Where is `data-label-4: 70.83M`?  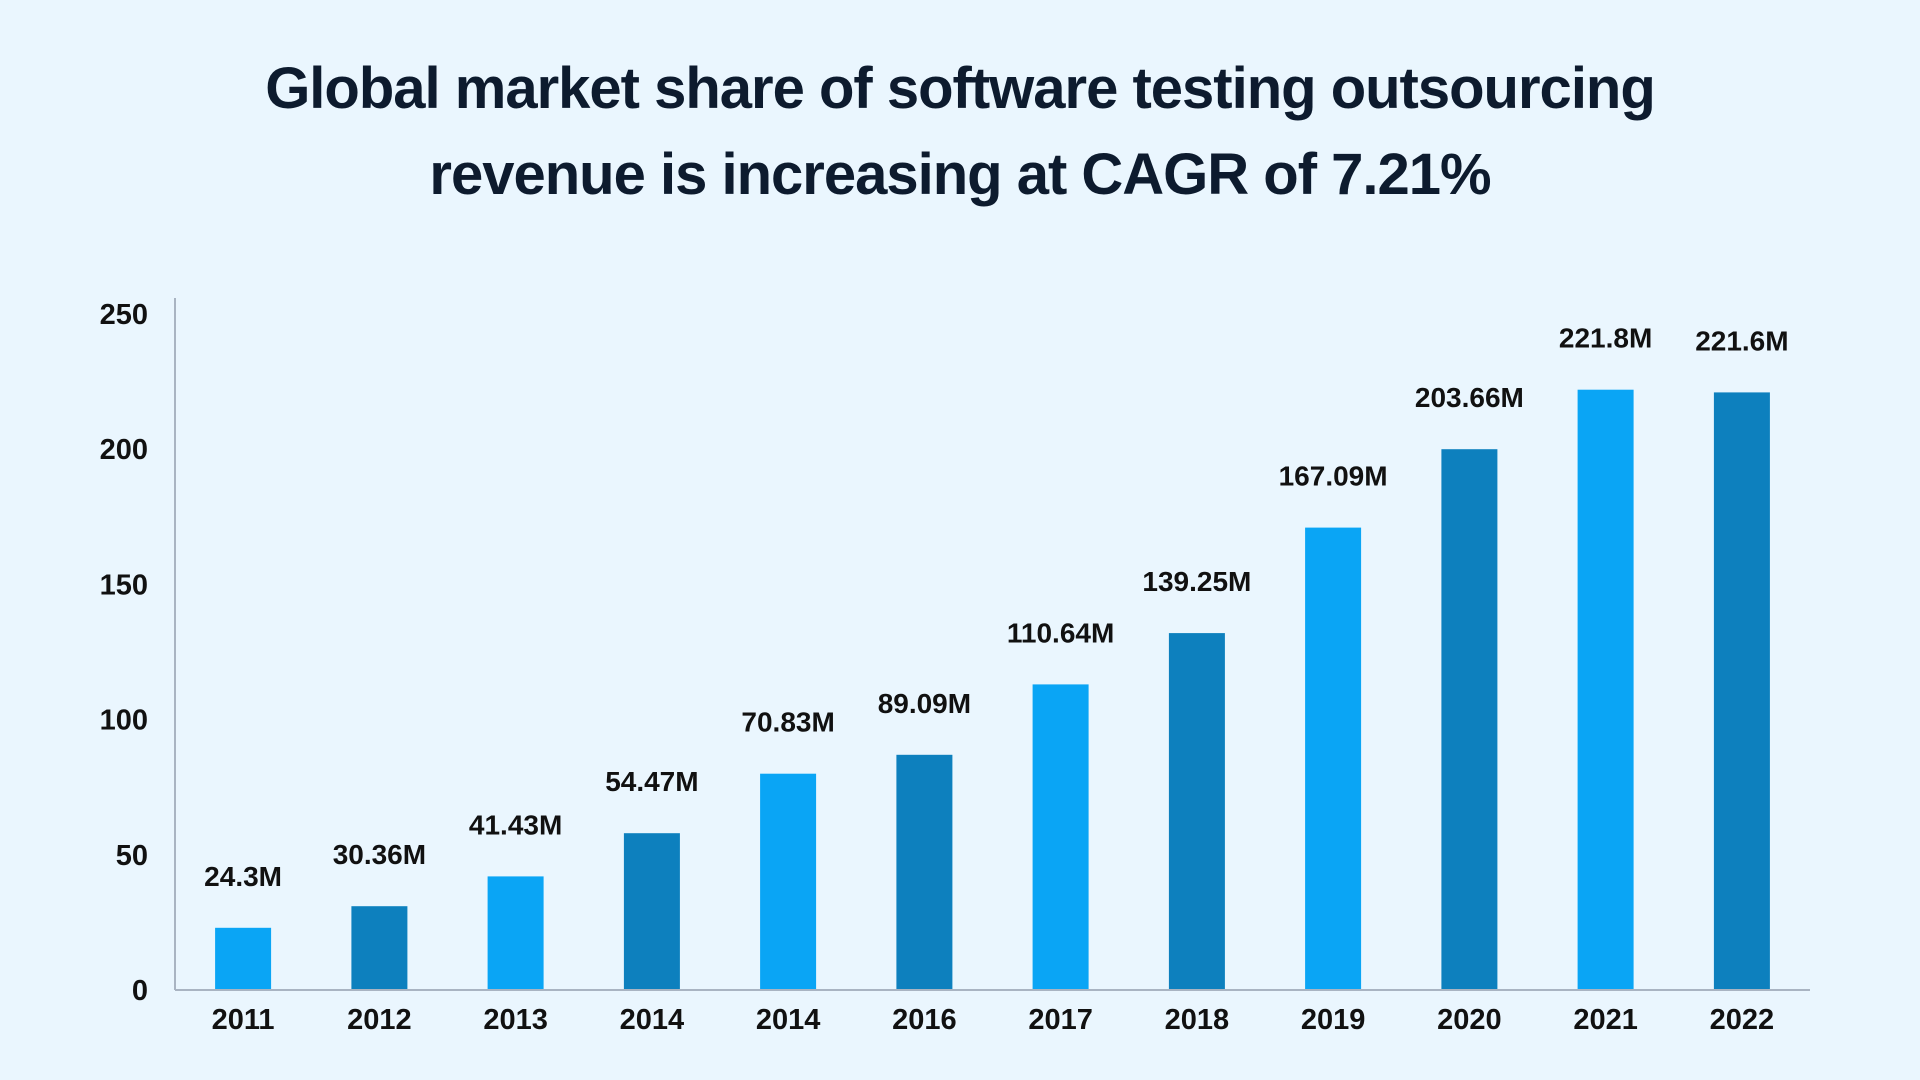 data-label-4: 70.83M is located at coordinates (787, 722).